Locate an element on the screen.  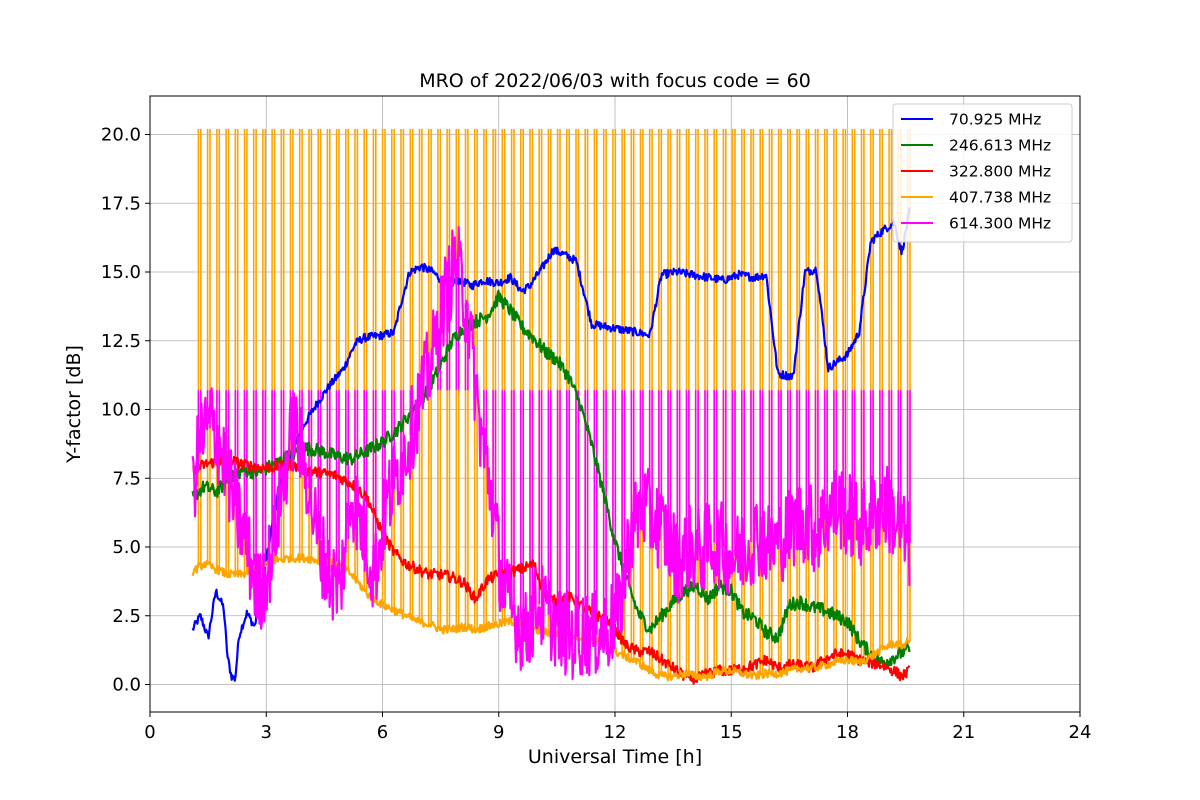
legend-label: 407.738 MHz is located at coordinates (1000, 198).